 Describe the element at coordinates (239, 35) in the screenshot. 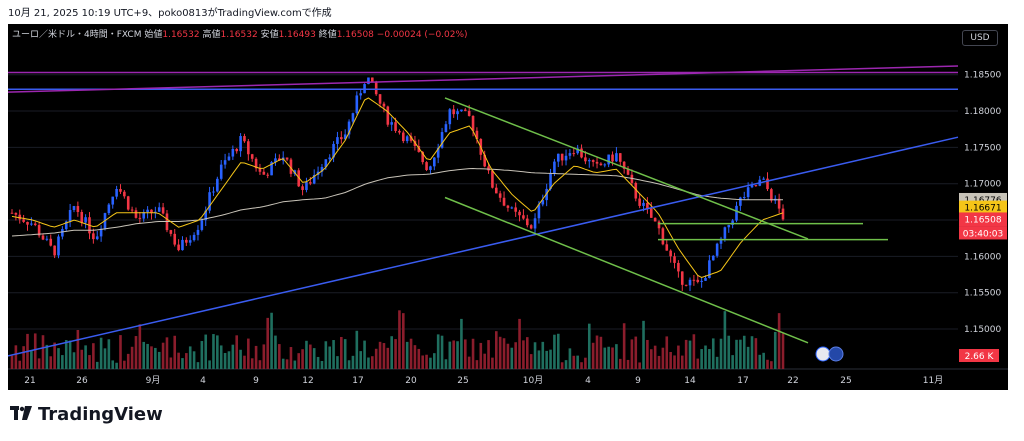

I see `high-value: 1.16532` at that location.